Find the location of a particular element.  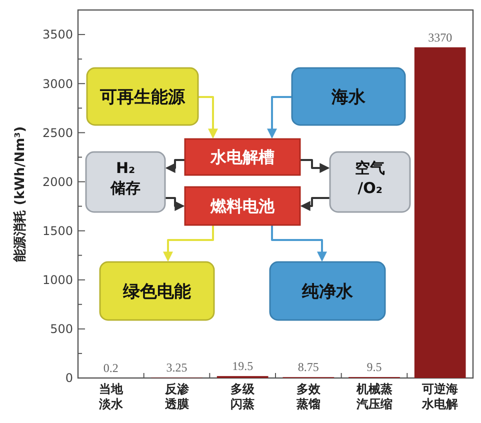

annotation: 空气/O₂ is located at coordinates (370, 178).